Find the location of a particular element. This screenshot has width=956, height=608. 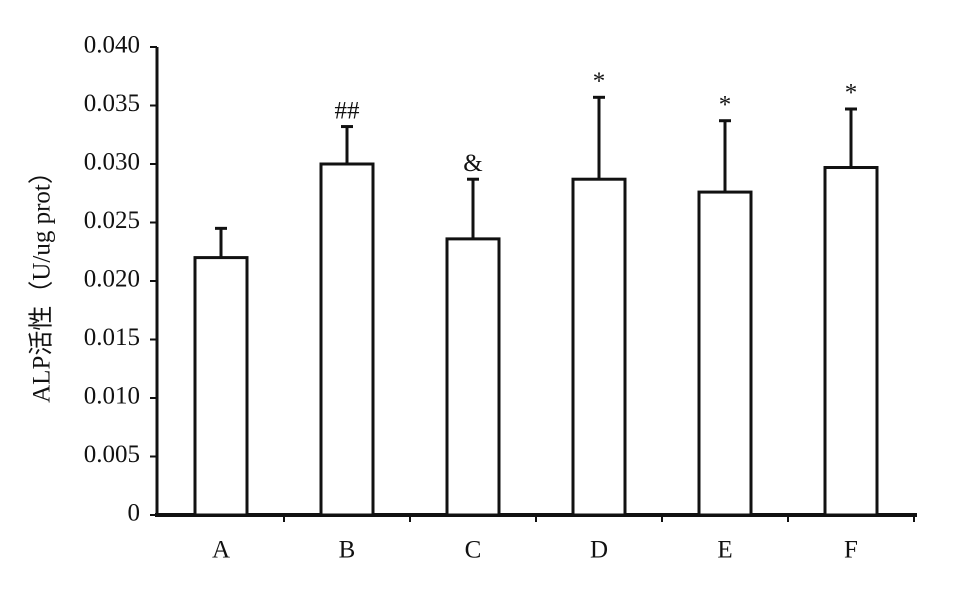

x-tick-label: A is located at coordinates (221, 550).